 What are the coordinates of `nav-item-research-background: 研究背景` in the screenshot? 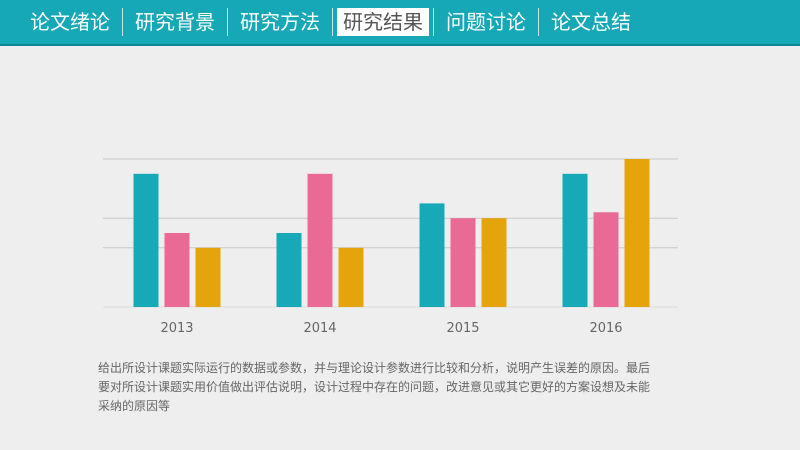 It's located at (175, 22).